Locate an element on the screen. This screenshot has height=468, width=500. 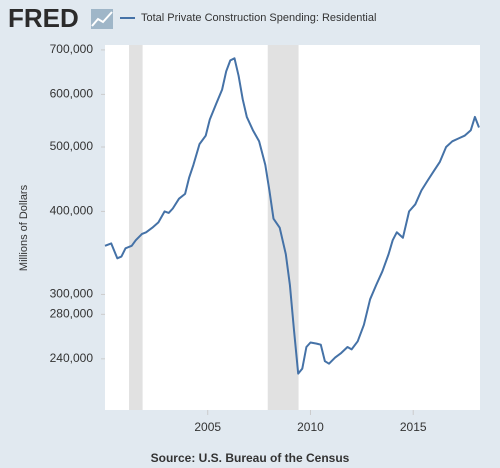
y-tick-label: 500,000 is located at coordinates (72, 146).